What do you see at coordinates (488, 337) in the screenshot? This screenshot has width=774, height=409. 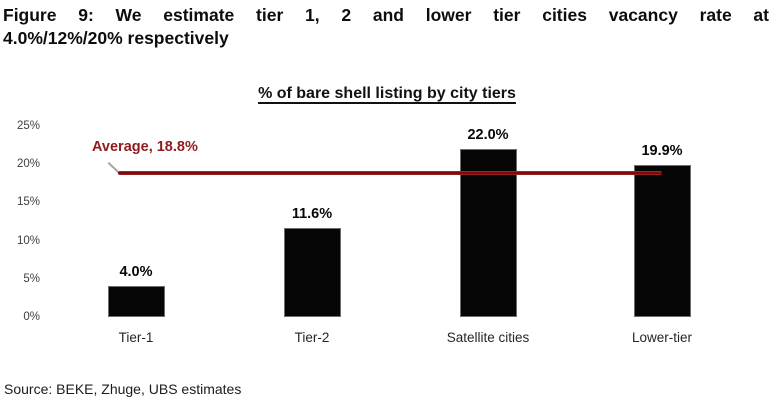 I see `x-axis-label-satellite-cities: Satellite cities` at bounding box center [488, 337].